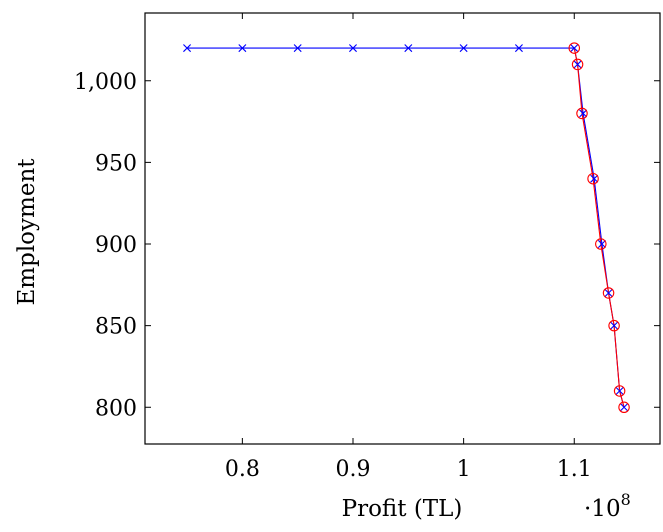  Describe the element at coordinates (602, 509) in the screenshot. I see `x-axis-scale-base: ·10` at that location.